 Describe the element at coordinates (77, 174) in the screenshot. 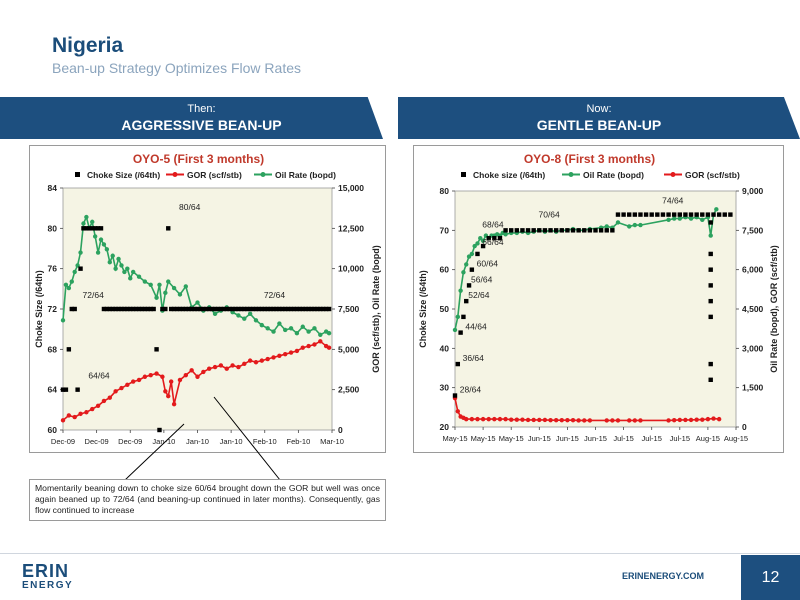

I see `legend-marker` at that location.